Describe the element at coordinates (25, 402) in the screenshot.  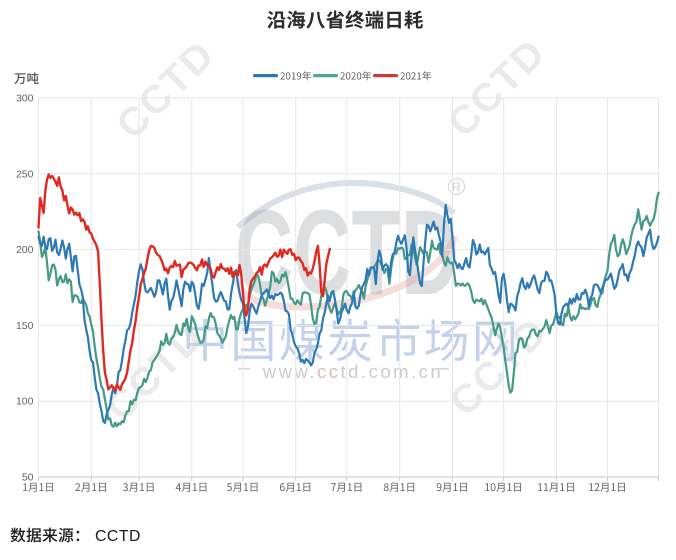
I see `svg-text: 100` at that location.